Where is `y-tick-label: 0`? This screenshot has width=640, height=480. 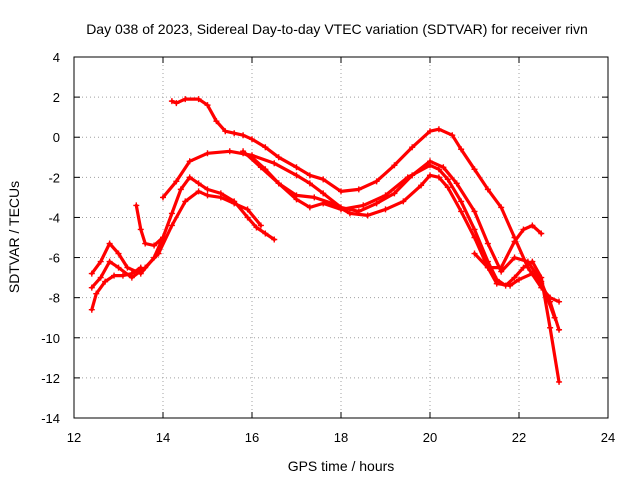
y-tick-label: 0 is located at coordinates (56, 137).